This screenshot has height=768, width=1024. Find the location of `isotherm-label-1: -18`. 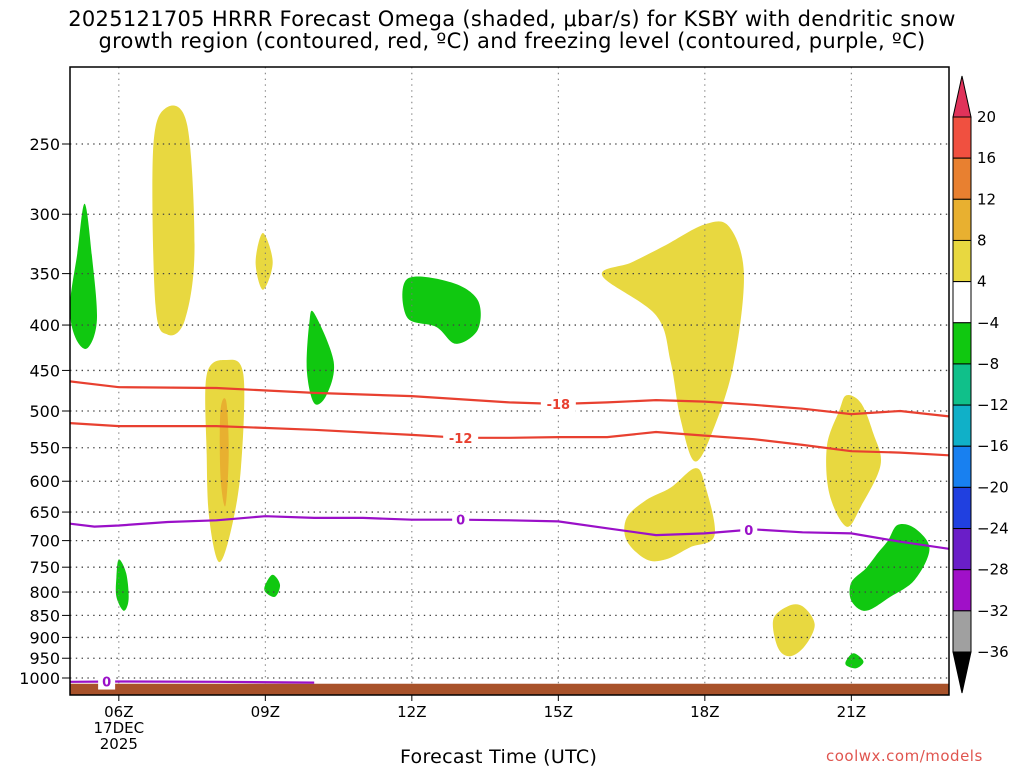

isotherm-label-1: -18 is located at coordinates (559, 405).